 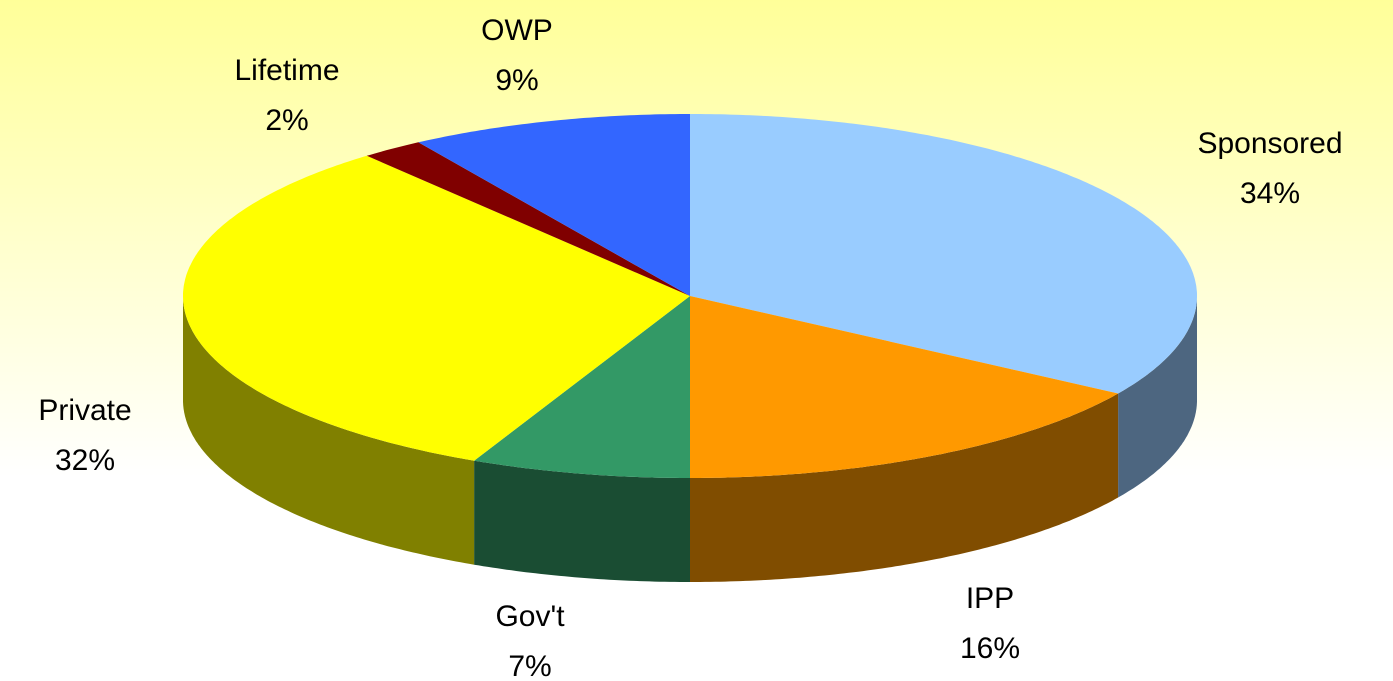 I want to click on slice-value-label: 7%, so click(x=529, y=665).